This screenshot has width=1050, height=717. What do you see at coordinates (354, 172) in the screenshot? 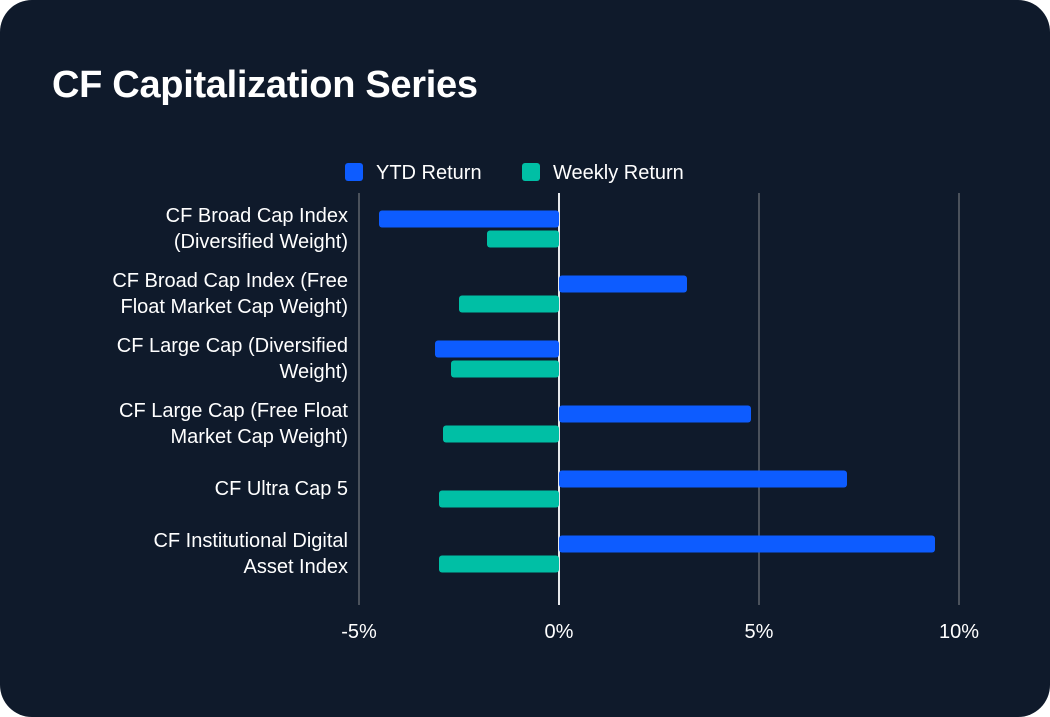
I see `legend-swatch-ytd` at bounding box center [354, 172].